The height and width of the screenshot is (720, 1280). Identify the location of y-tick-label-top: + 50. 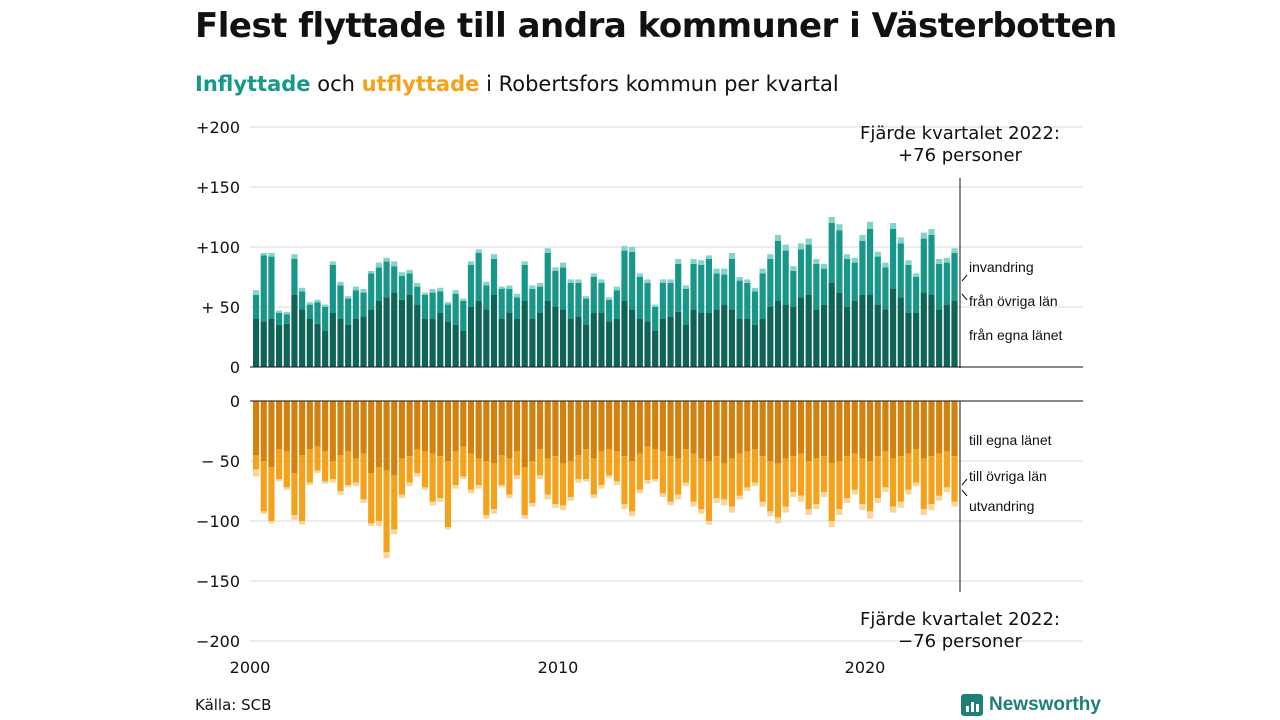
(220, 307).